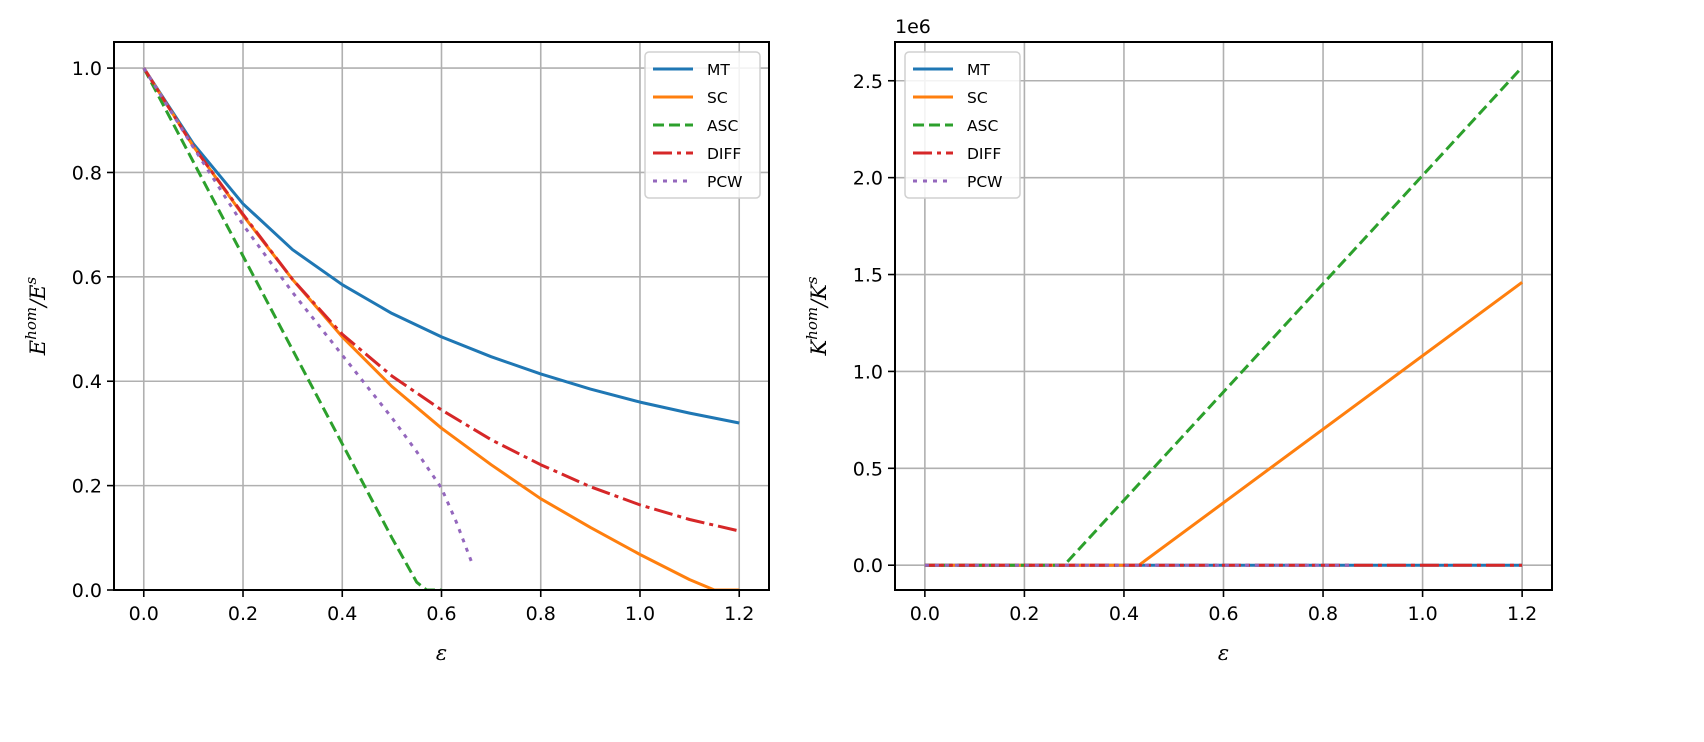 The width and height of the screenshot is (1704, 742). Describe the element at coordinates (868, 469) in the screenshot. I see `y-tick-label: 0.5` at that location.